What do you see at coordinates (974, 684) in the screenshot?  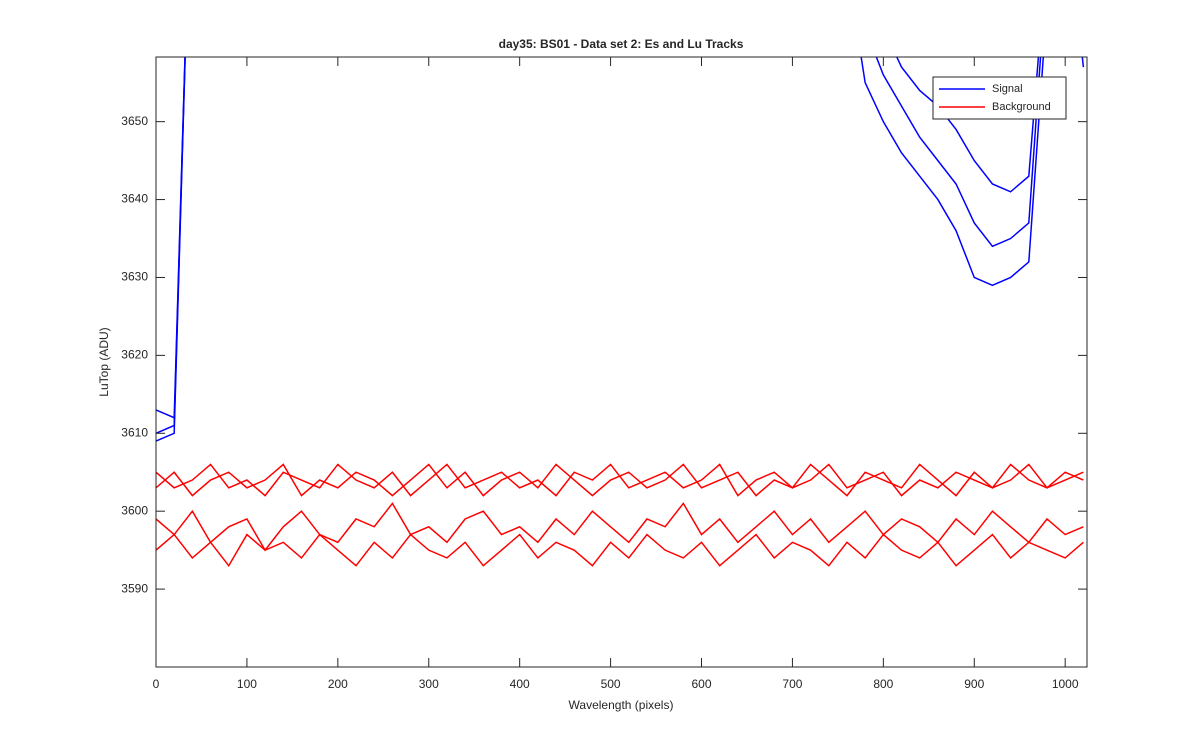 I see `x-tick-label: 900` at bounding box center [974, 684].